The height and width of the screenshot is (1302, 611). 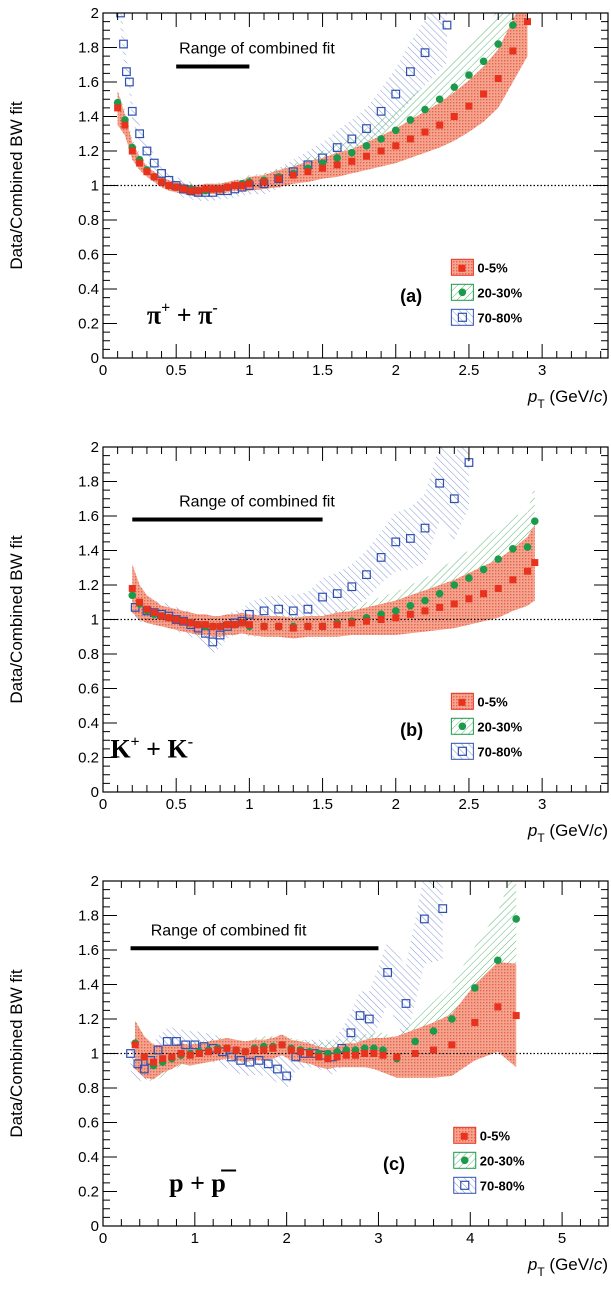 What do you see at coordinates (469, 804) in the screenshot?
I see `x-tick-label: 2.5` at bounding box center [469, 804].